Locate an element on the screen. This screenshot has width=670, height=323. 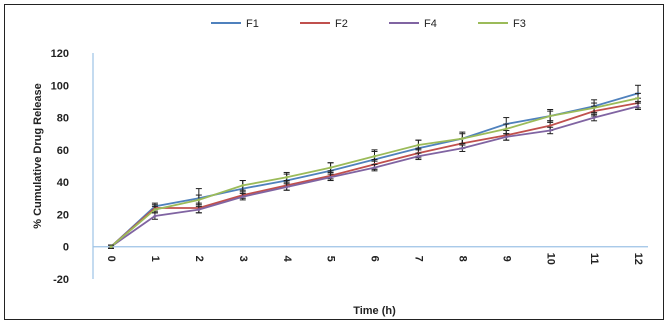
x-tick-labels: 0 1 2 3 4 5 6 7 8 9 10 11 12 is located at coordinates (374, 259).